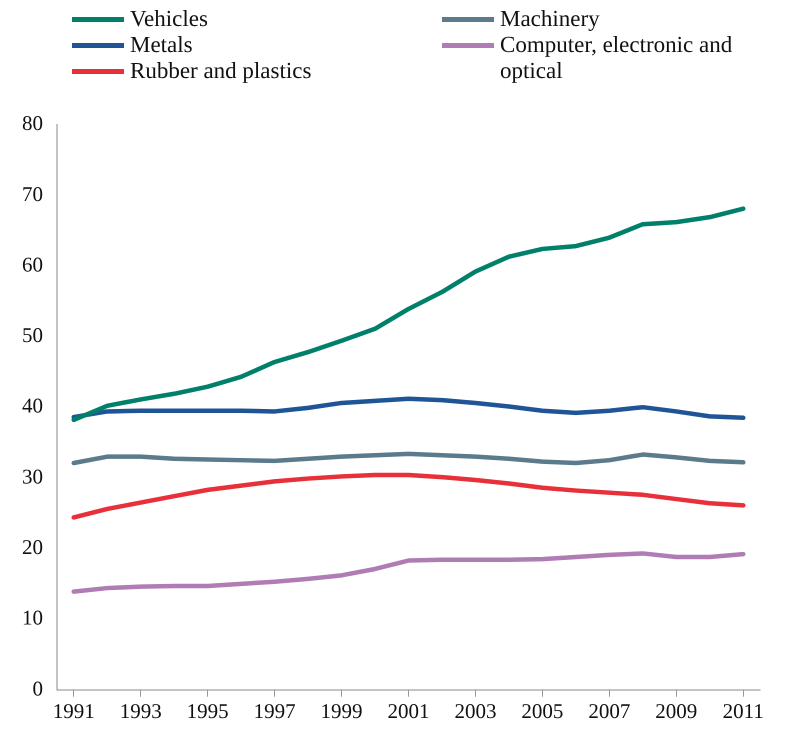 The width and height of the screenshot is (800, 744). What do you see at coordinates (32, 335) in the screenshot?
I see `y-tick-label: 50` at bounding box center [32, 335].